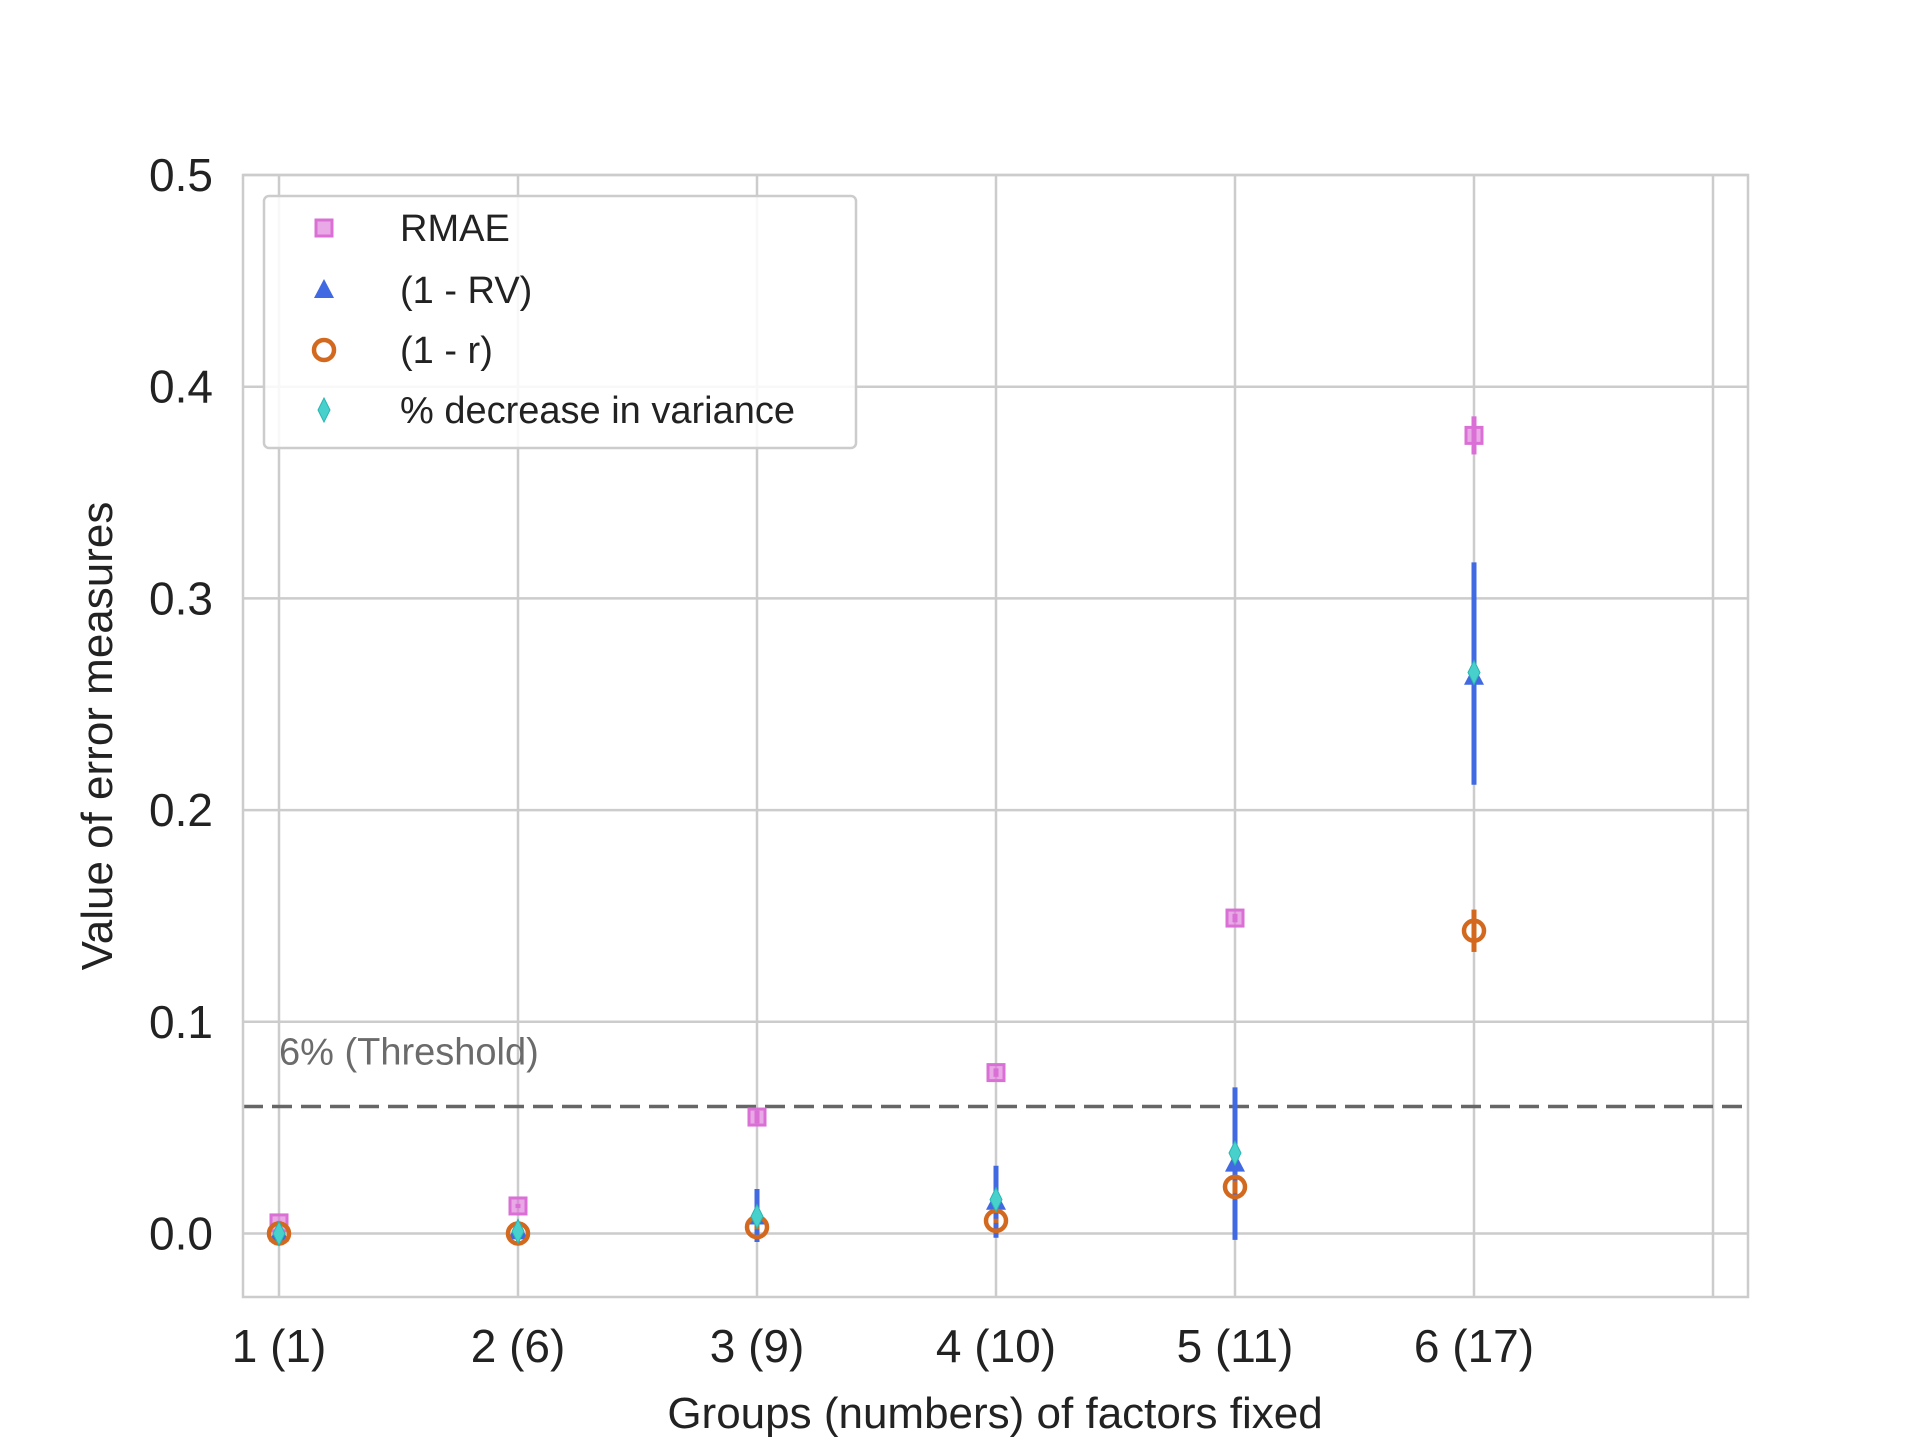  What do you see at coordinates (409, 1052) in the screenshot?
I see `threshold-label: 6% (Threshold)` at bounding box center [409, 1052].